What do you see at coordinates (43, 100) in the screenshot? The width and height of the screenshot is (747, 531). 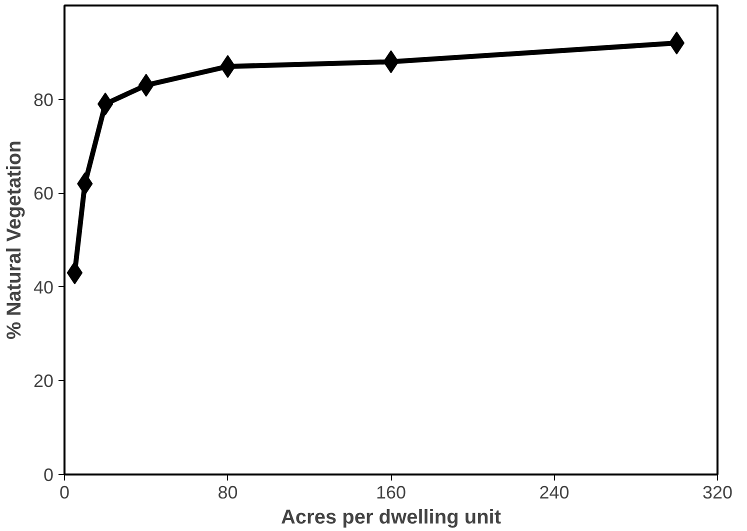 I see `y-tick-label: 80` at bounding box center [43, 100].